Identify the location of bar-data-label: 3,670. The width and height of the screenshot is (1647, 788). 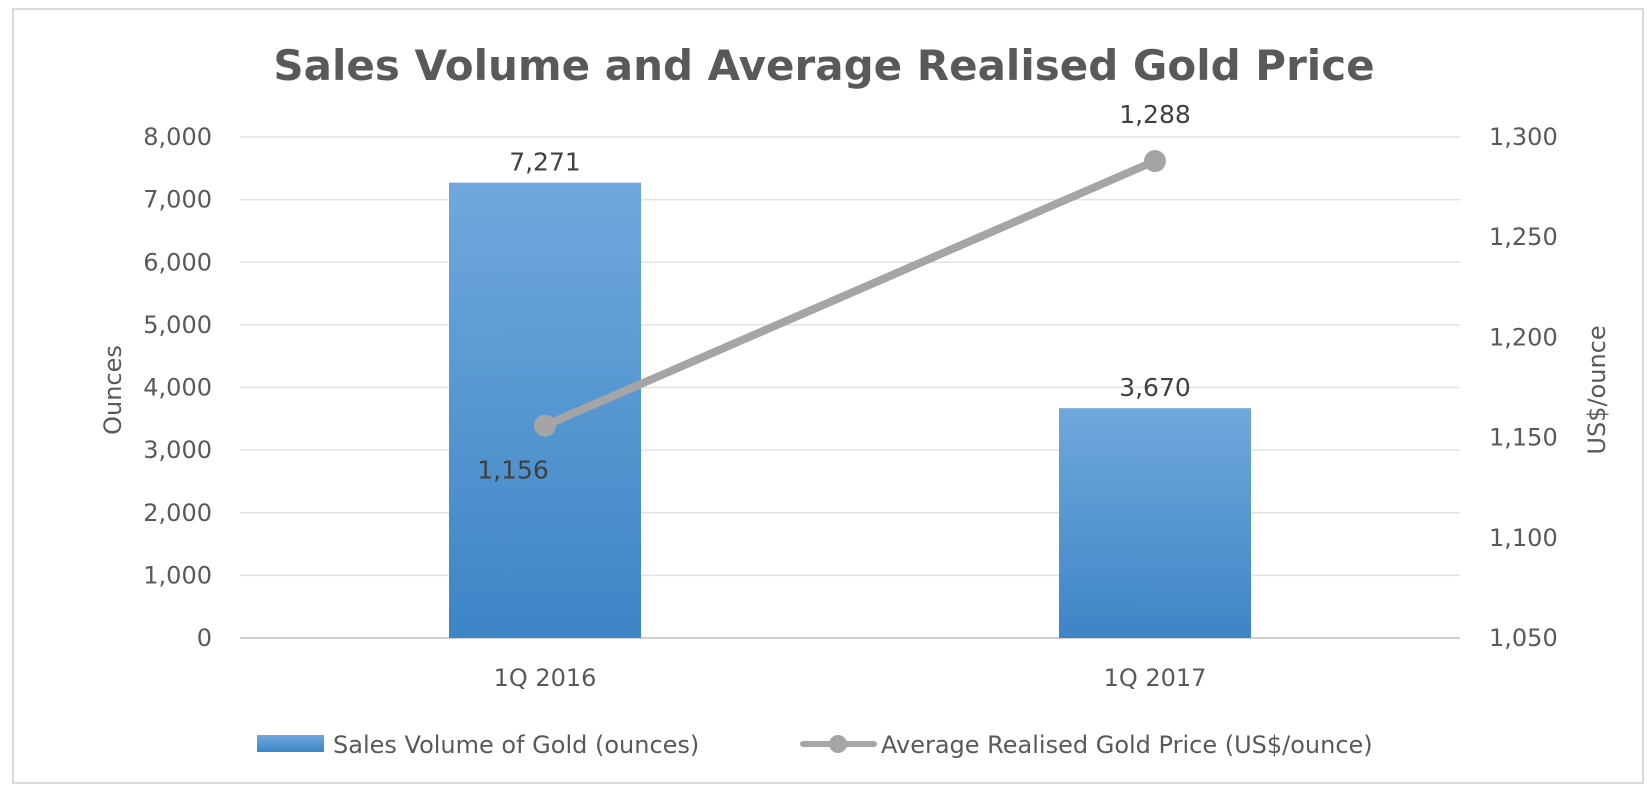
(1155, 387).